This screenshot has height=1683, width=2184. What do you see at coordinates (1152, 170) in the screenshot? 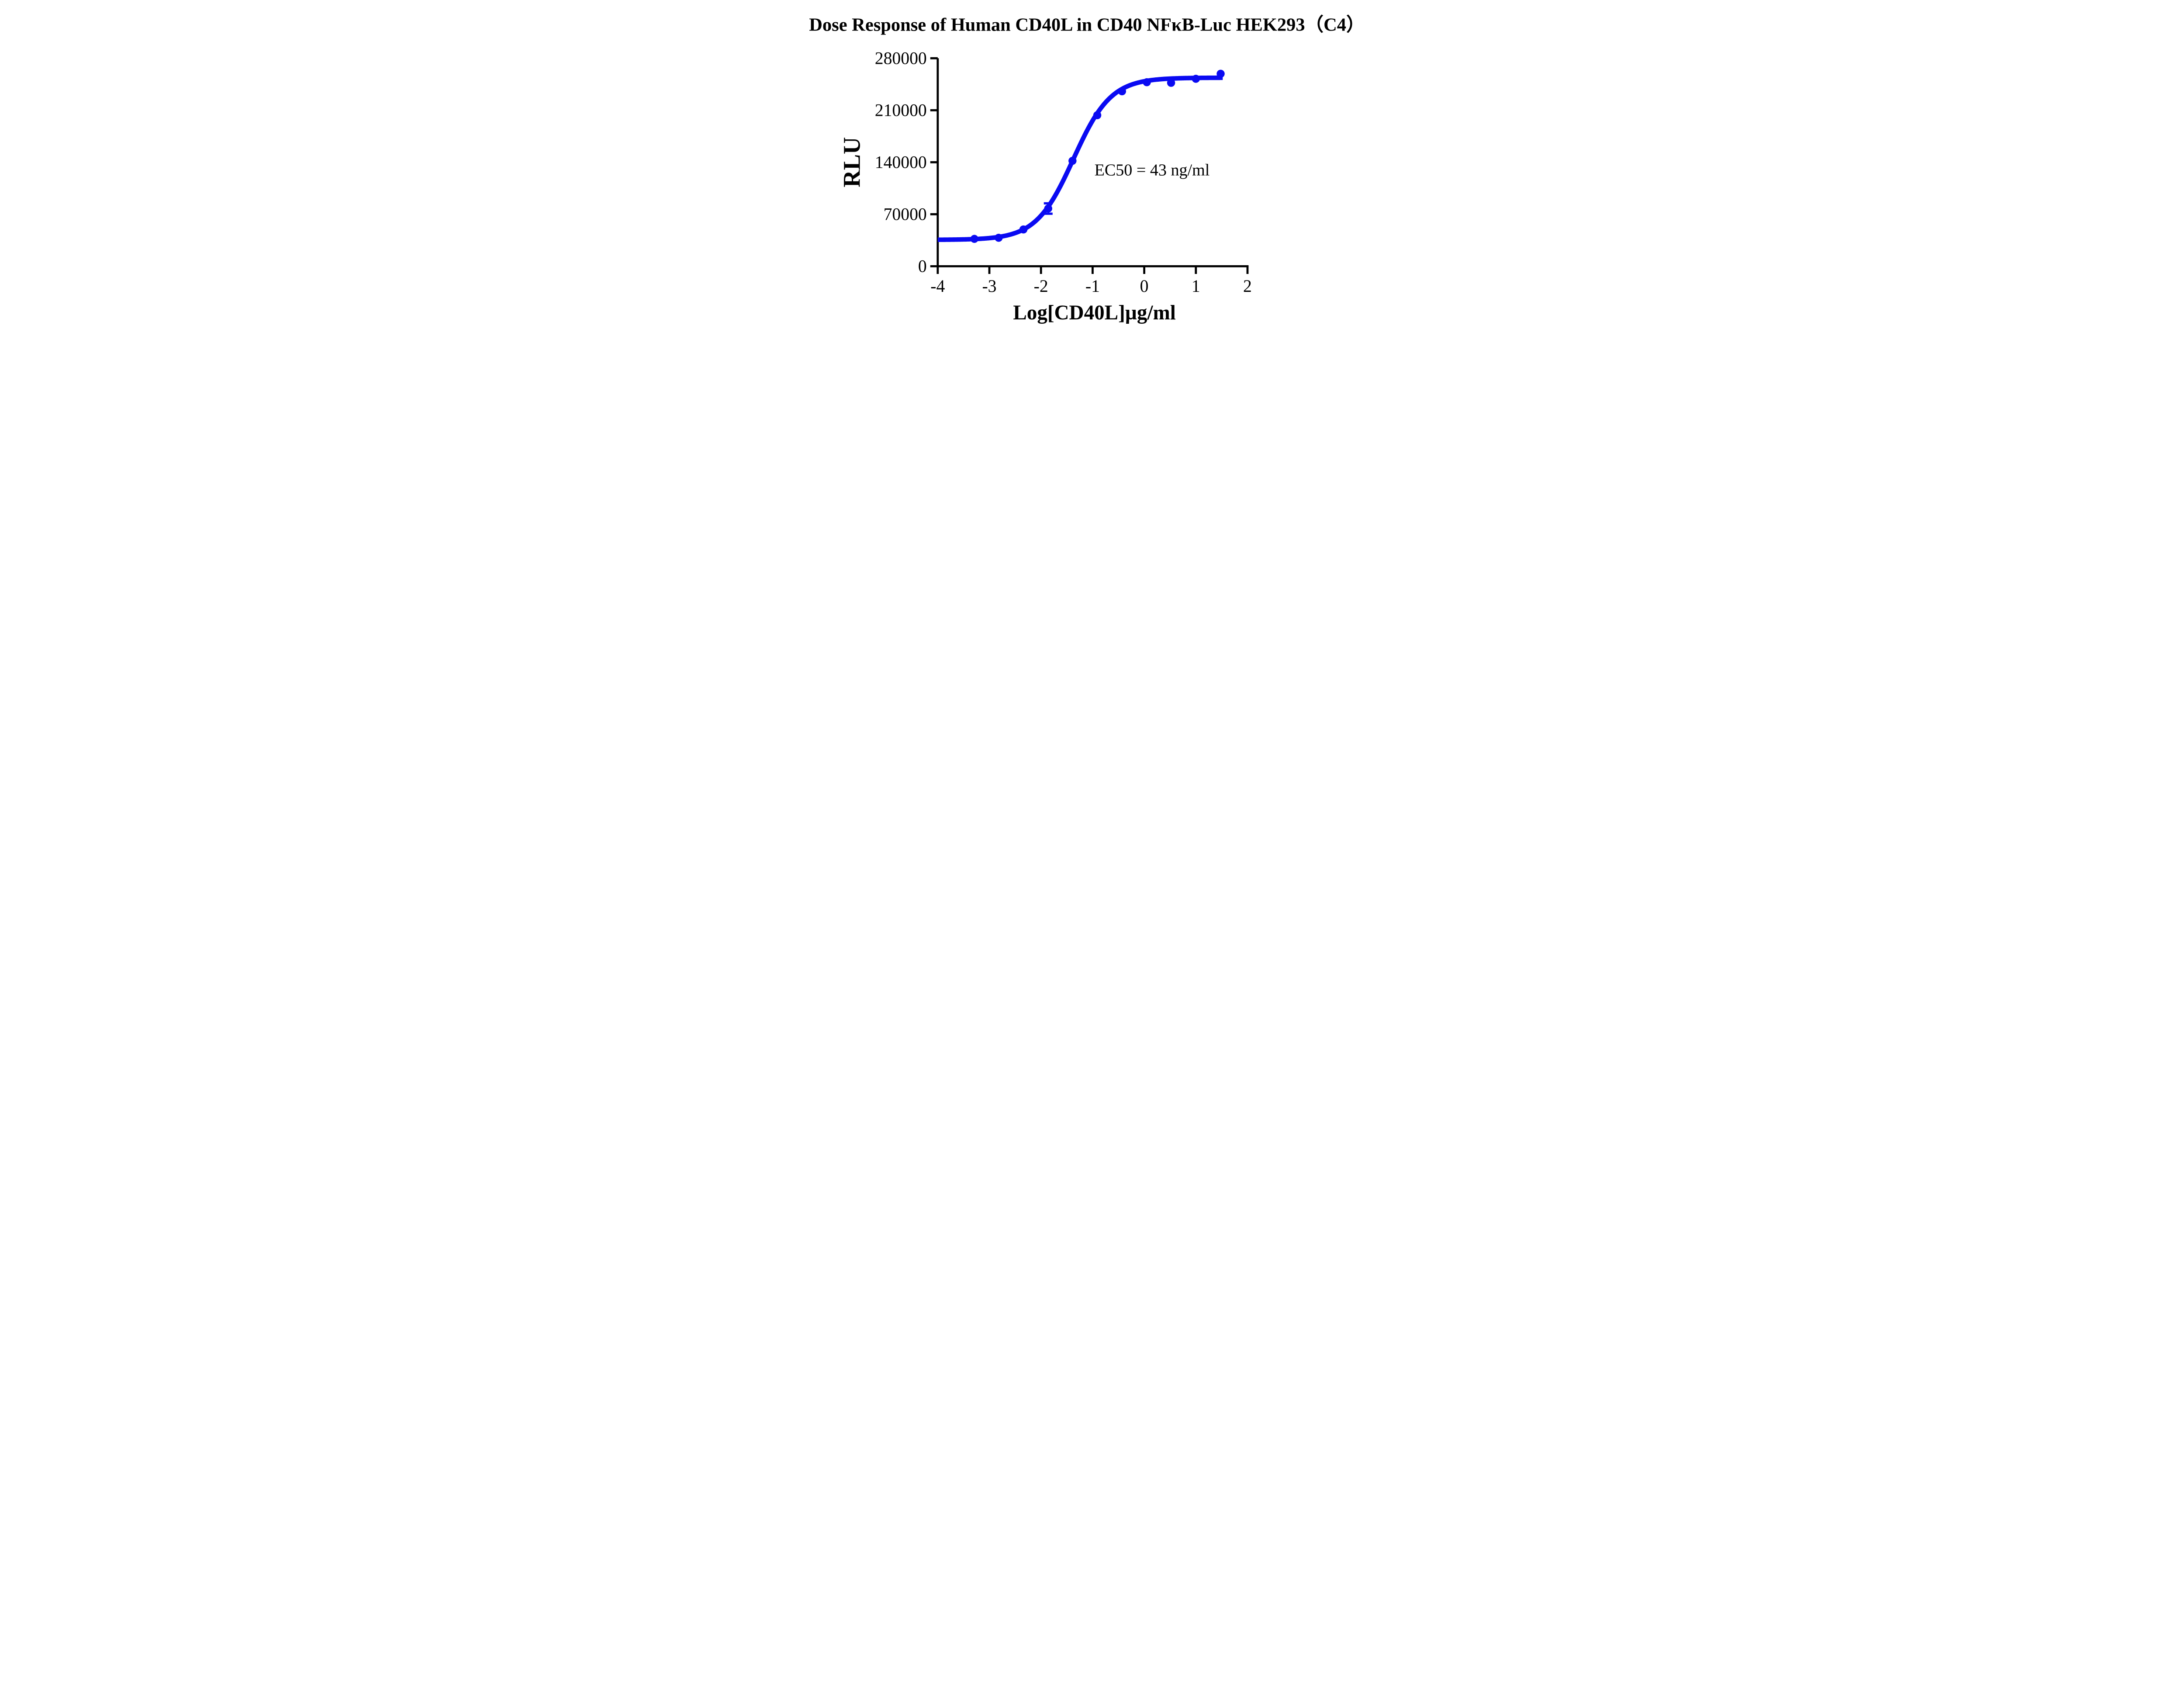
I see `ec50-annotation: EC50 = 43 ng/ml` at bounding box center [1152, 170].